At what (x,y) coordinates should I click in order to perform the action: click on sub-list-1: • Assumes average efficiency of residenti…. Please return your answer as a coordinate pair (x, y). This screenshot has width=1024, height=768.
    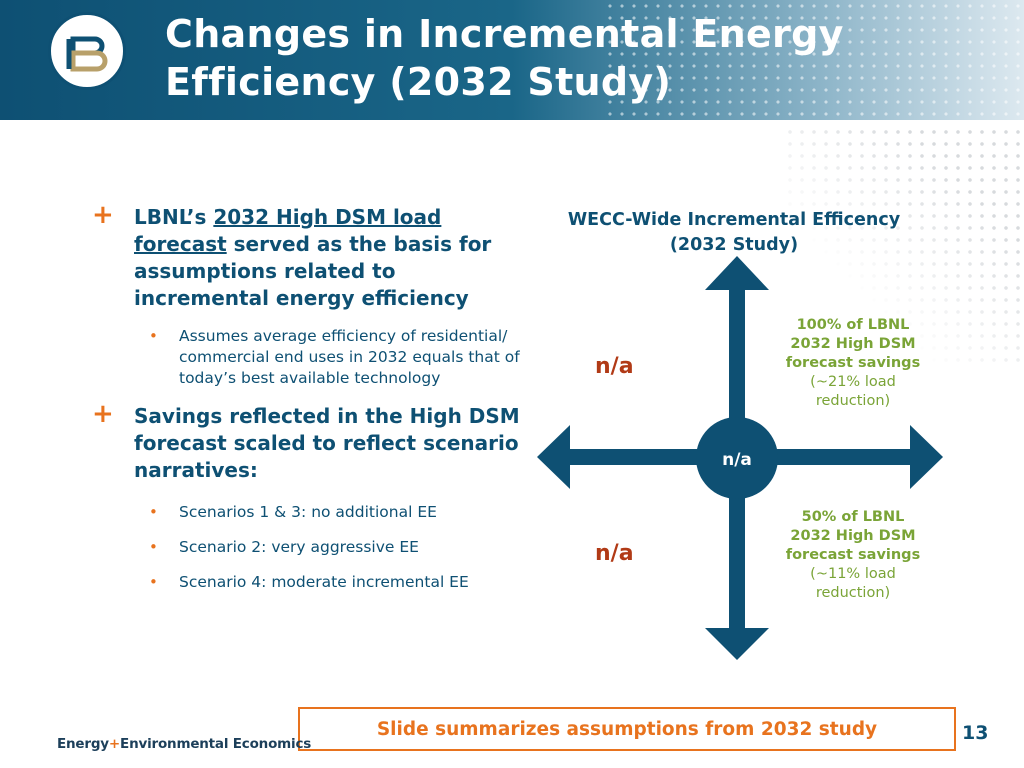
    Looking at the image, I should click on (307, 357).